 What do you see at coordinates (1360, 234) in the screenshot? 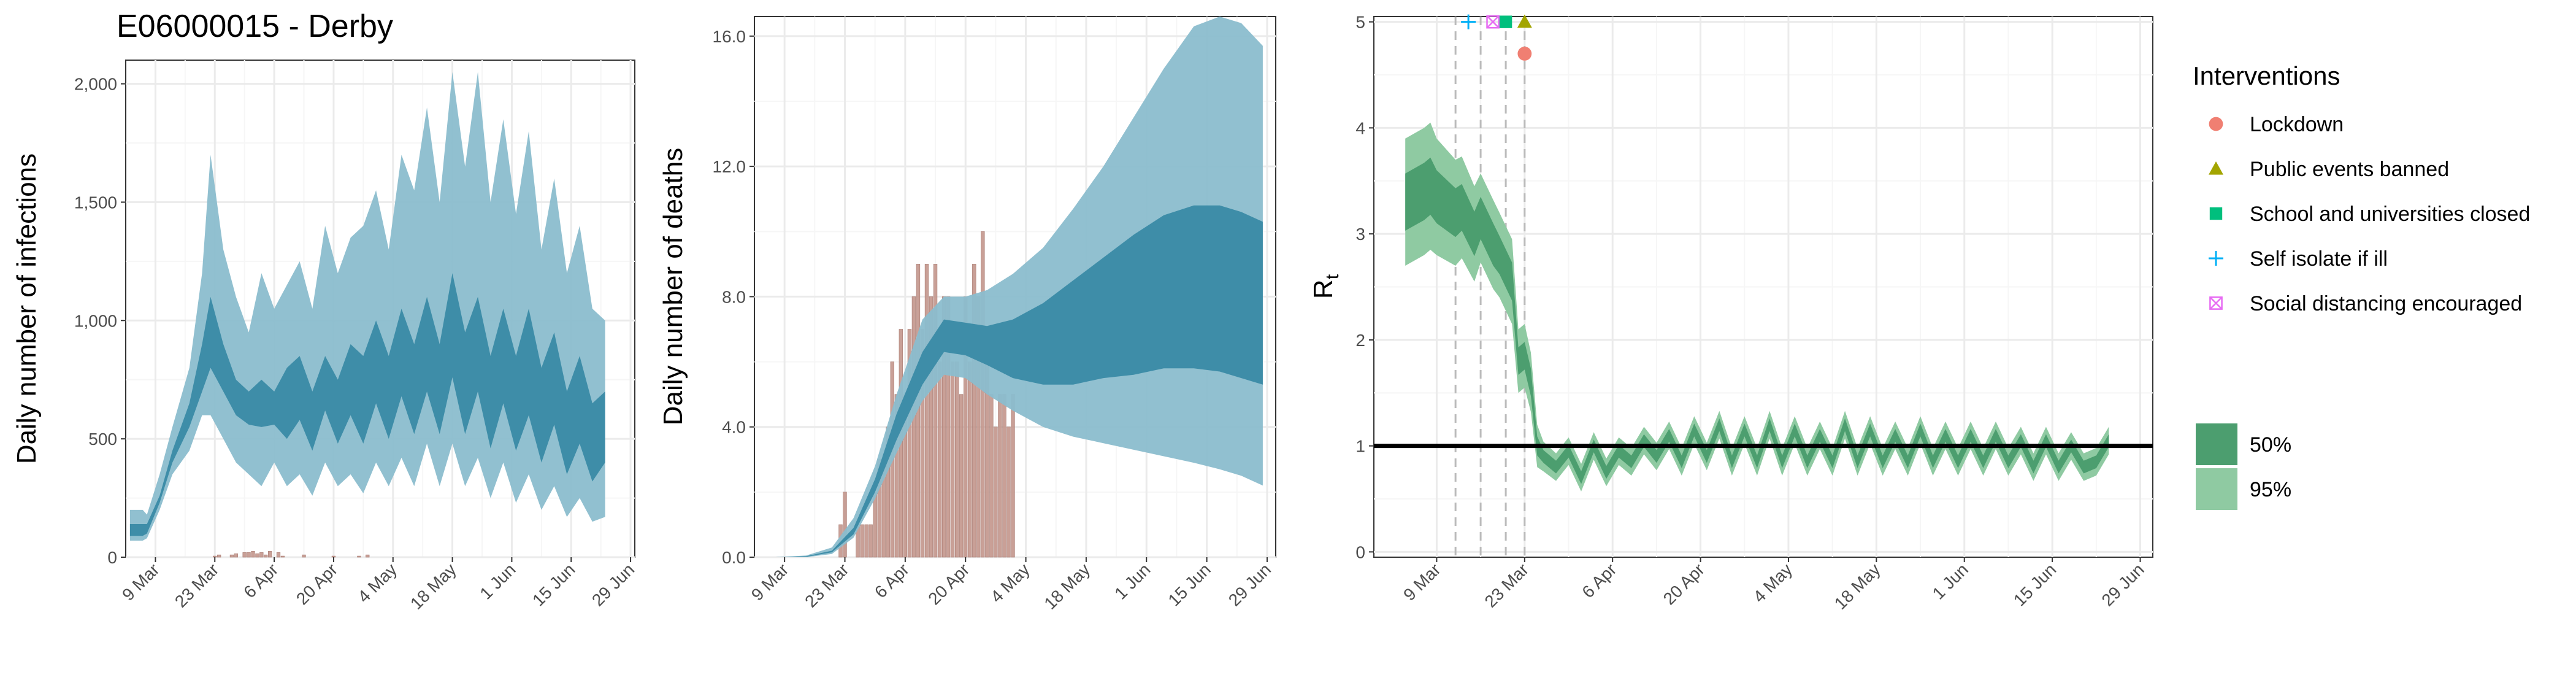
I see `y-tick-label: 3` at bounding box center [1360, 234].